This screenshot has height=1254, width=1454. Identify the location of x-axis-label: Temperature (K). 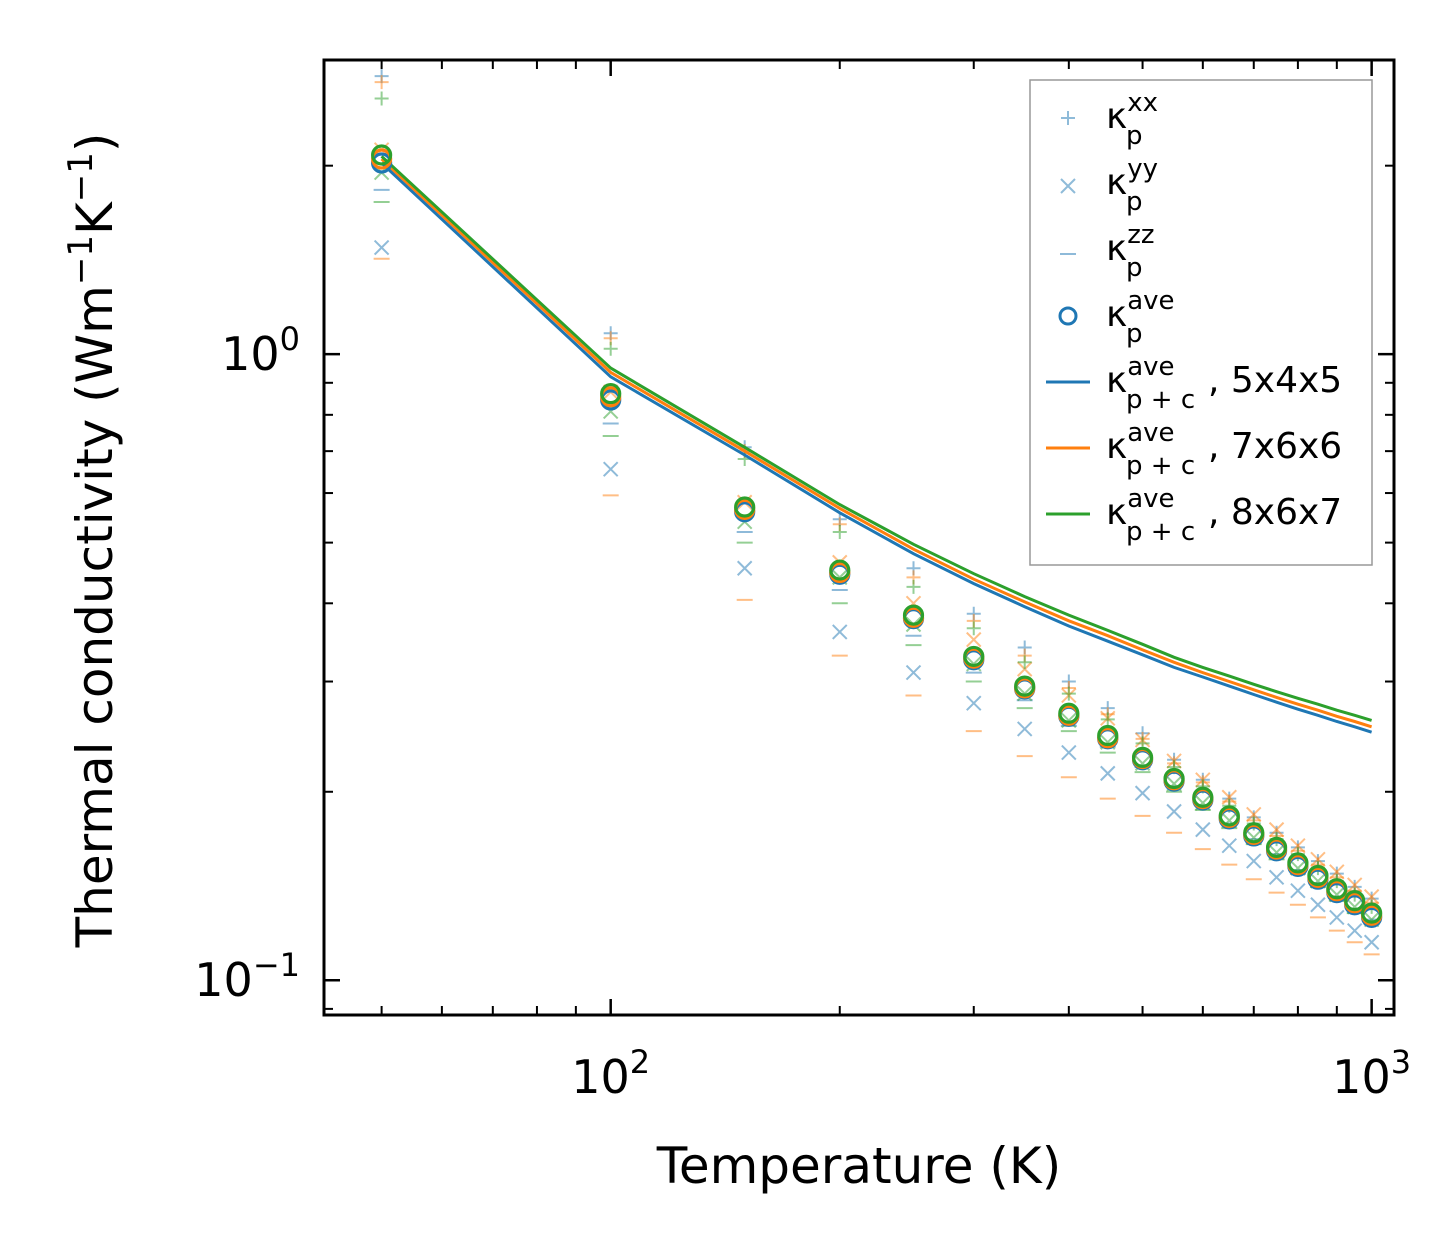
(858, 1166).